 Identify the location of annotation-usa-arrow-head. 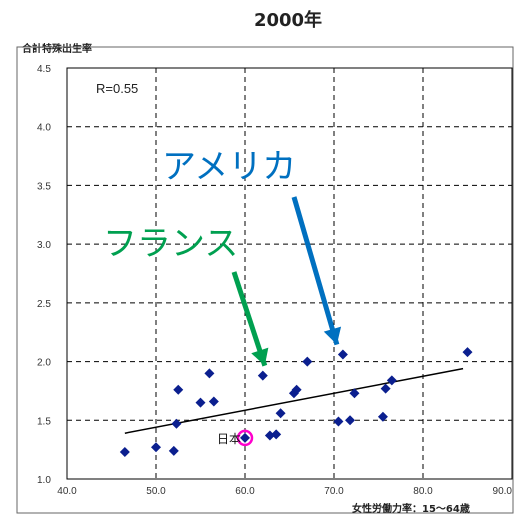
(332, 335).